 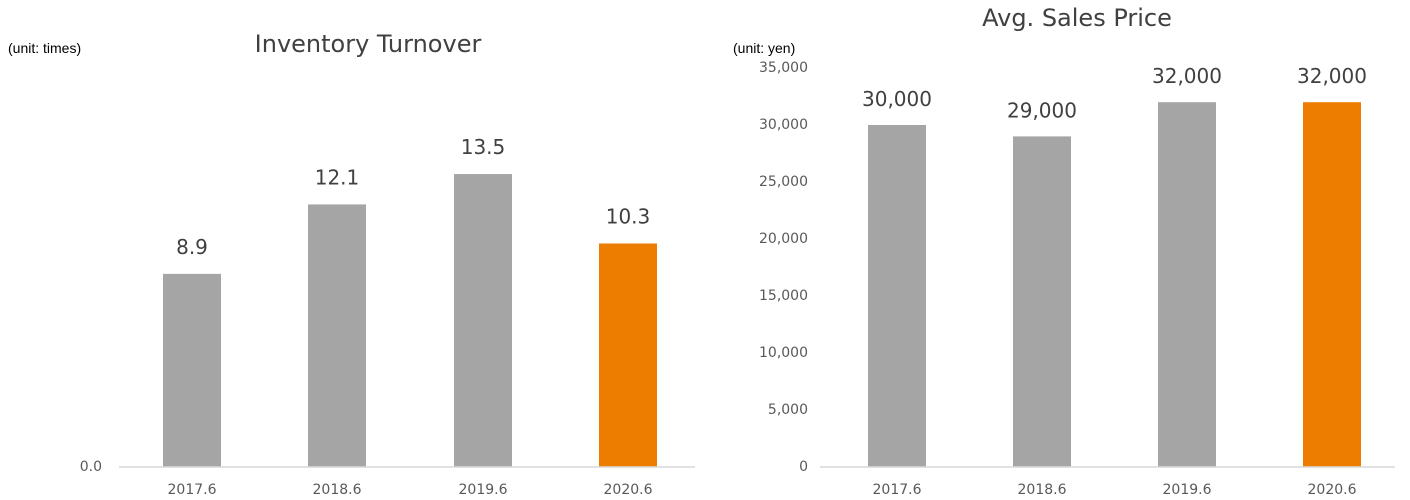 I want to click on y-tick-label: 0.0, so click(x=91, y=467).